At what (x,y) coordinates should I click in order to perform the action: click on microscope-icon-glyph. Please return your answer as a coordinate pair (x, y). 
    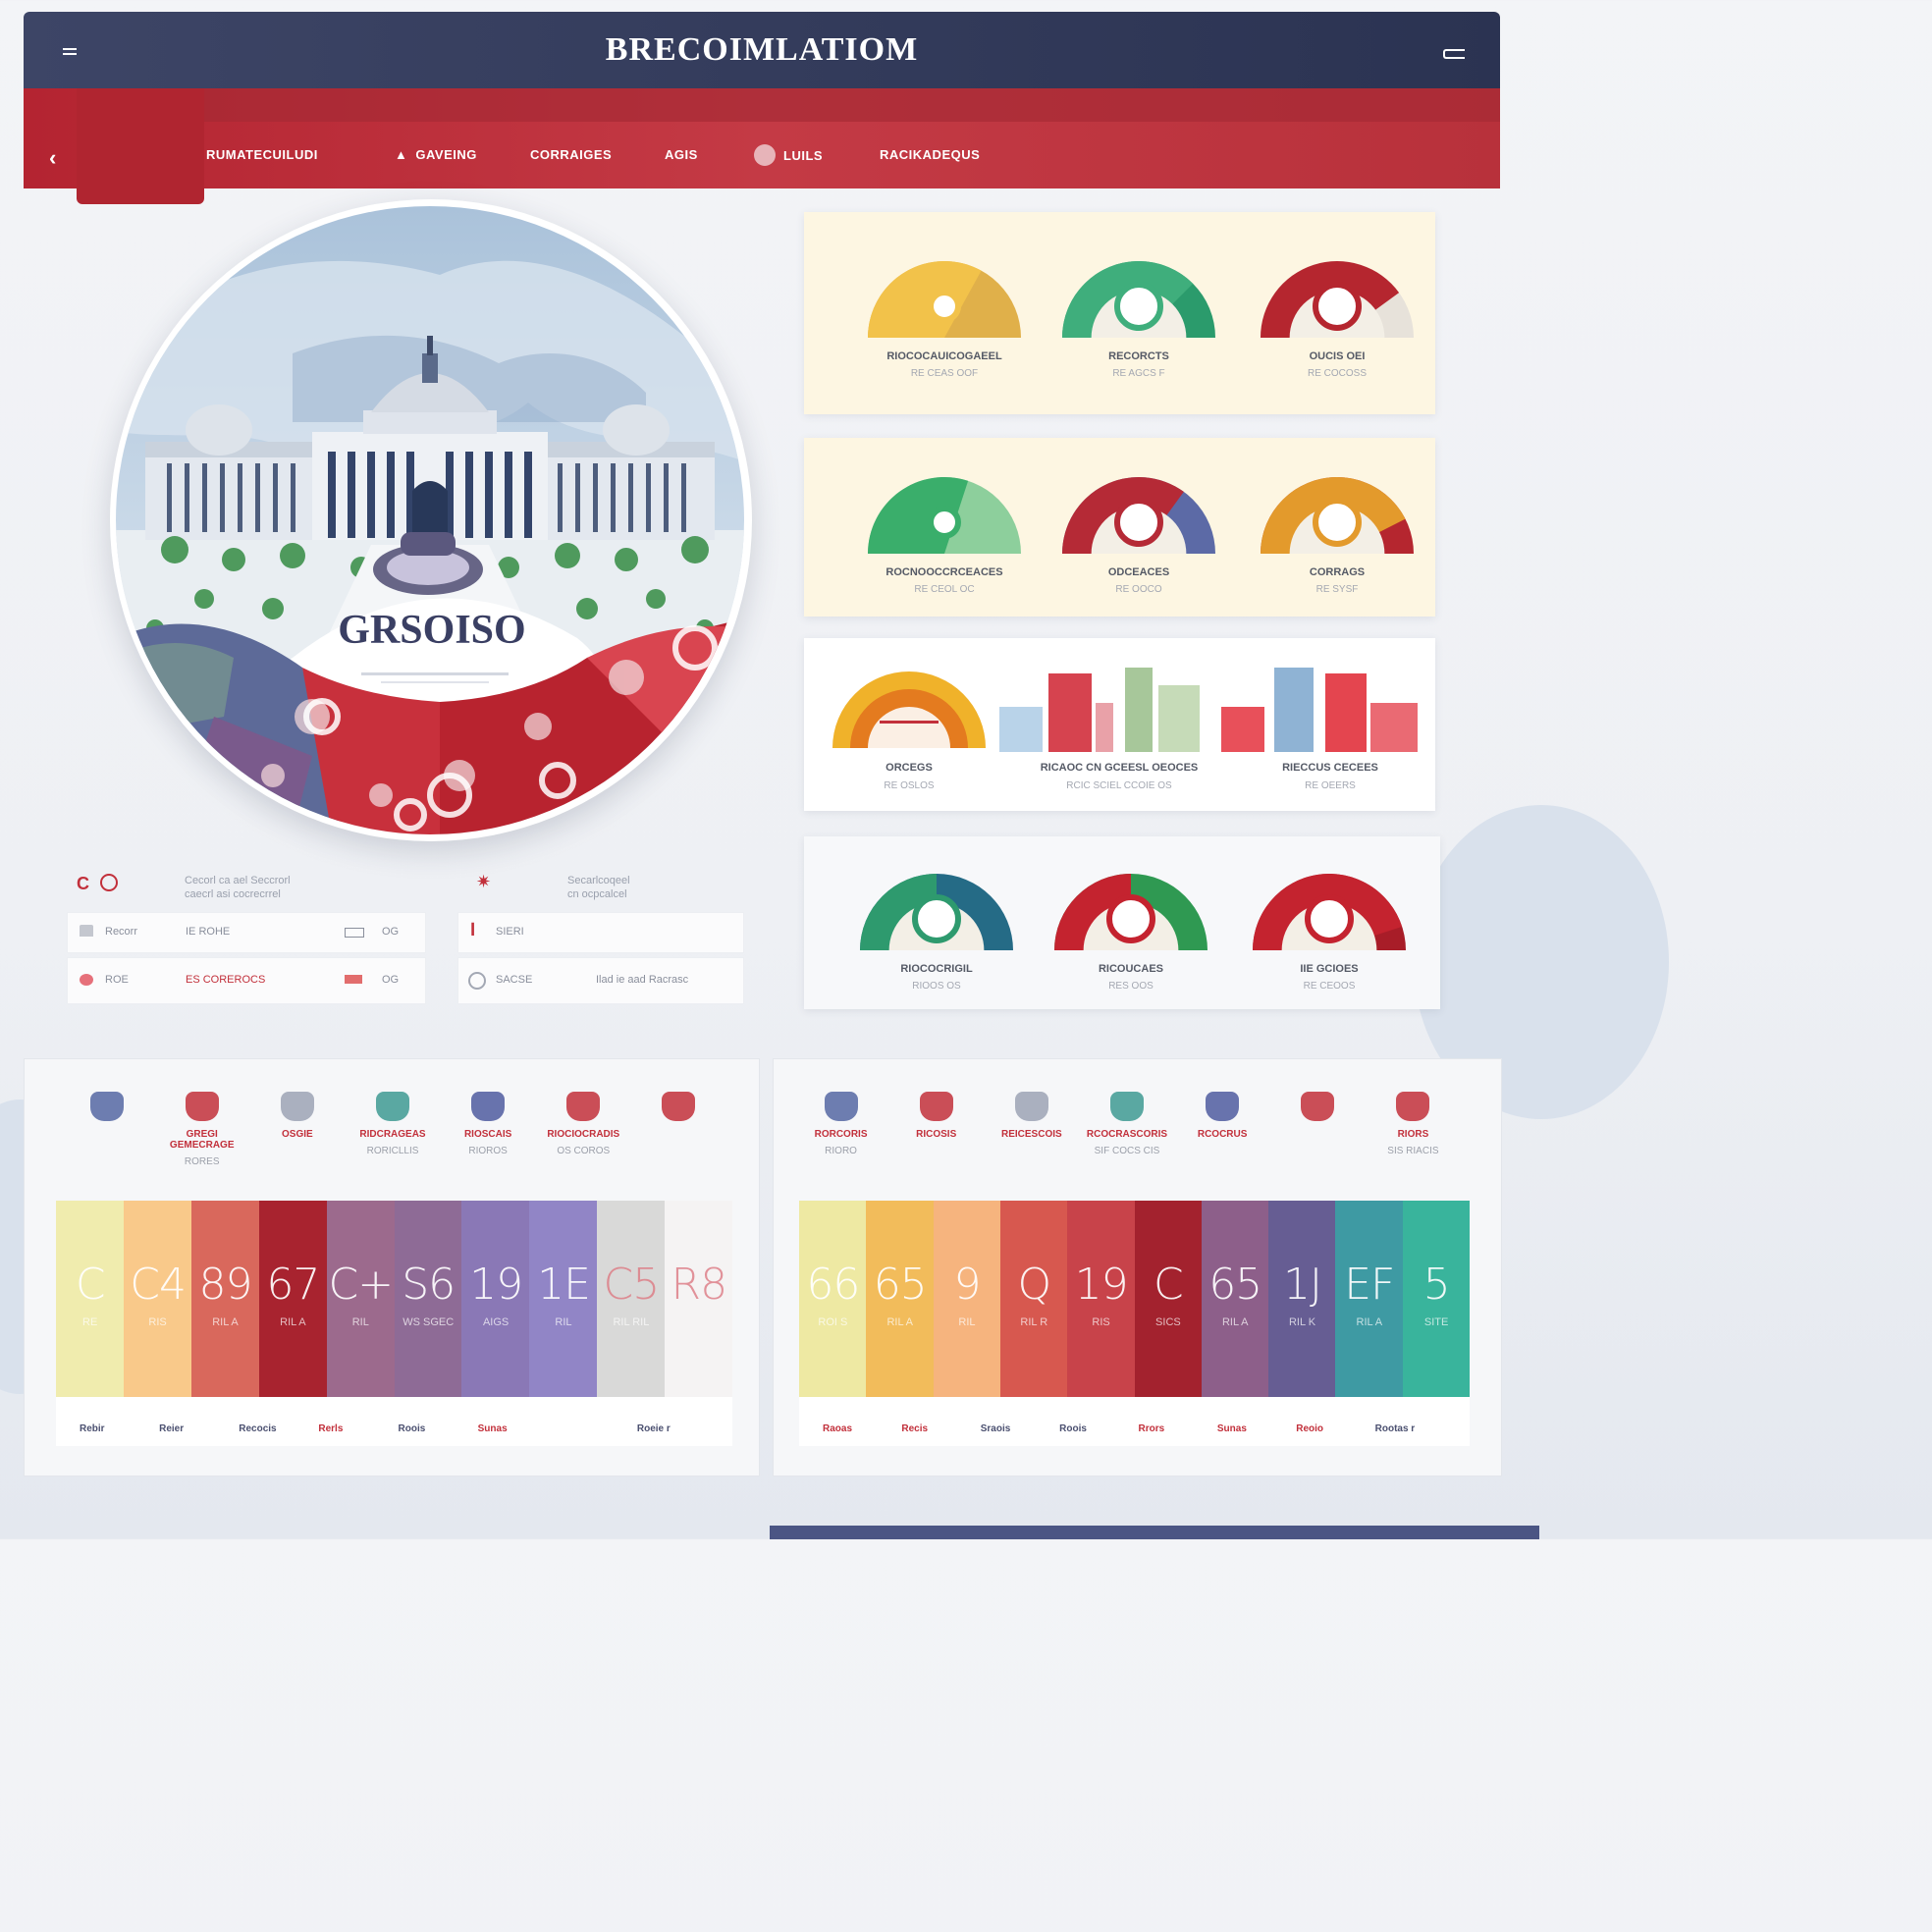
    Looking at the image, I should click on (583, 1106).